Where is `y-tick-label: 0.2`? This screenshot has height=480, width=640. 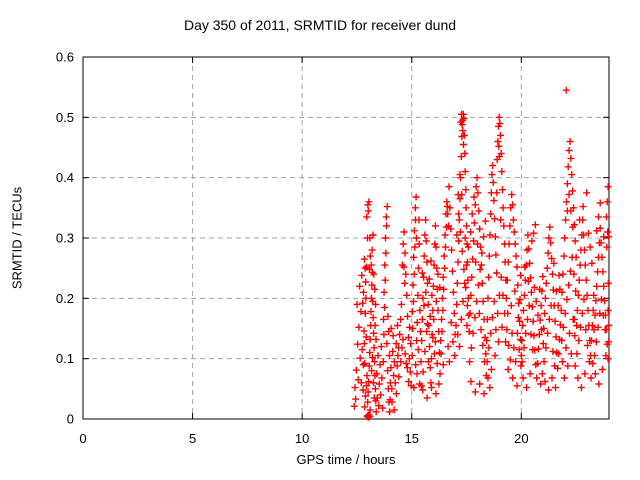
y-tick-label: 0.2 is located at coordinates (65, 298).